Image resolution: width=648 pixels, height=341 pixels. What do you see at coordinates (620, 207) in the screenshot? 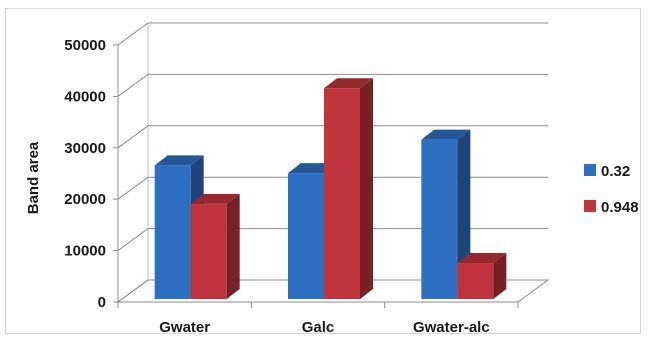
I see `legend-label-1: 0.948` at bounding box center [620, 207].